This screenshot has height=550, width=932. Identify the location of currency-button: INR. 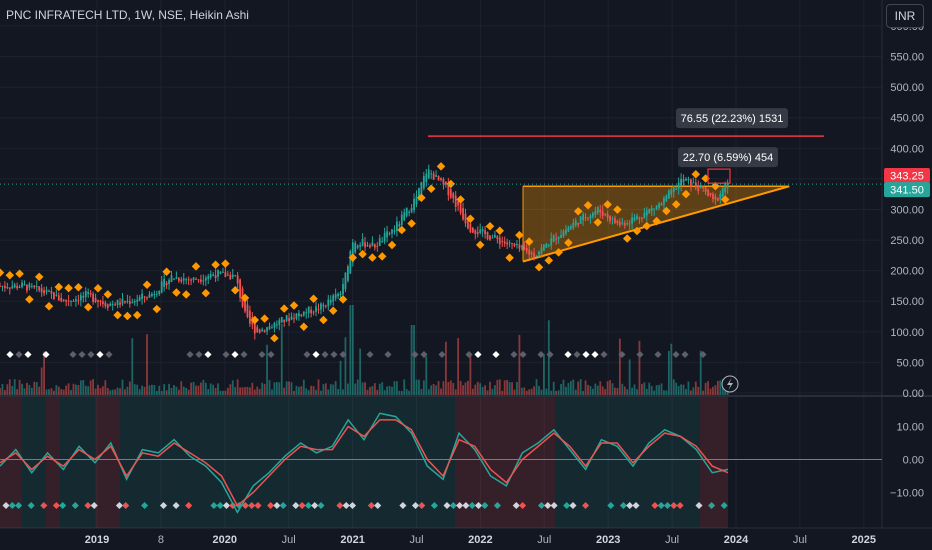
(905, 16).